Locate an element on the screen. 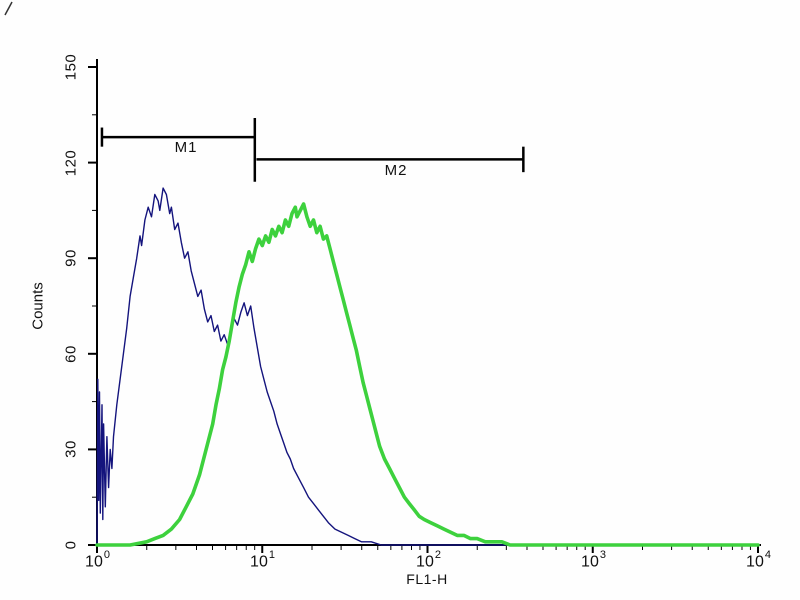  y-tick-label-120: 120 is located at coordinates (71, 163).